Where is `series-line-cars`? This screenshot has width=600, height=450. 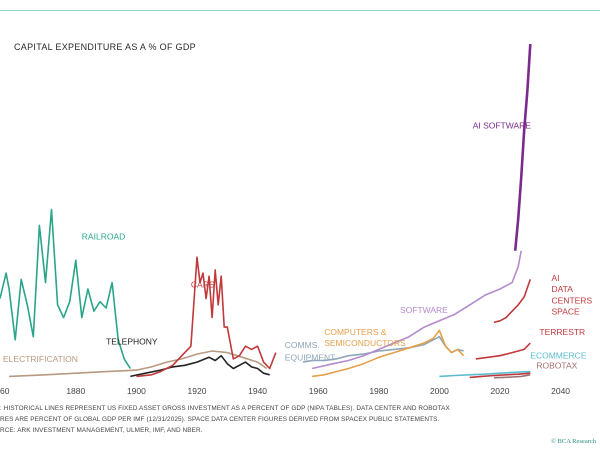
series-line-cars is located at coordinates (206, 317).